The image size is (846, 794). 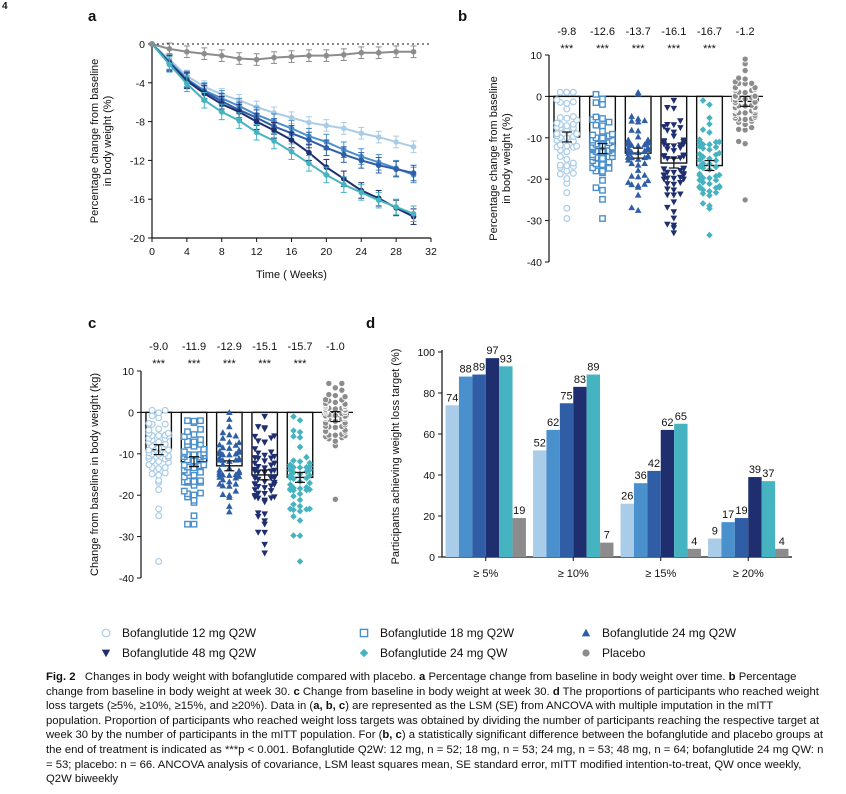 What do you see at coordinates (593, 368) in the screenshot?
I see `bar-value-label-d: 89` at bounding box center [593, 368].